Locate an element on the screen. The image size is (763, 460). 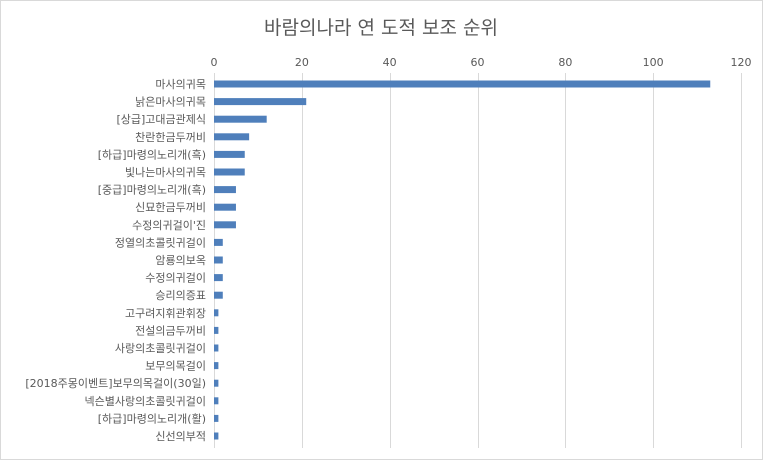
x-tick-label: 100 is located at coordinates (653, 62).